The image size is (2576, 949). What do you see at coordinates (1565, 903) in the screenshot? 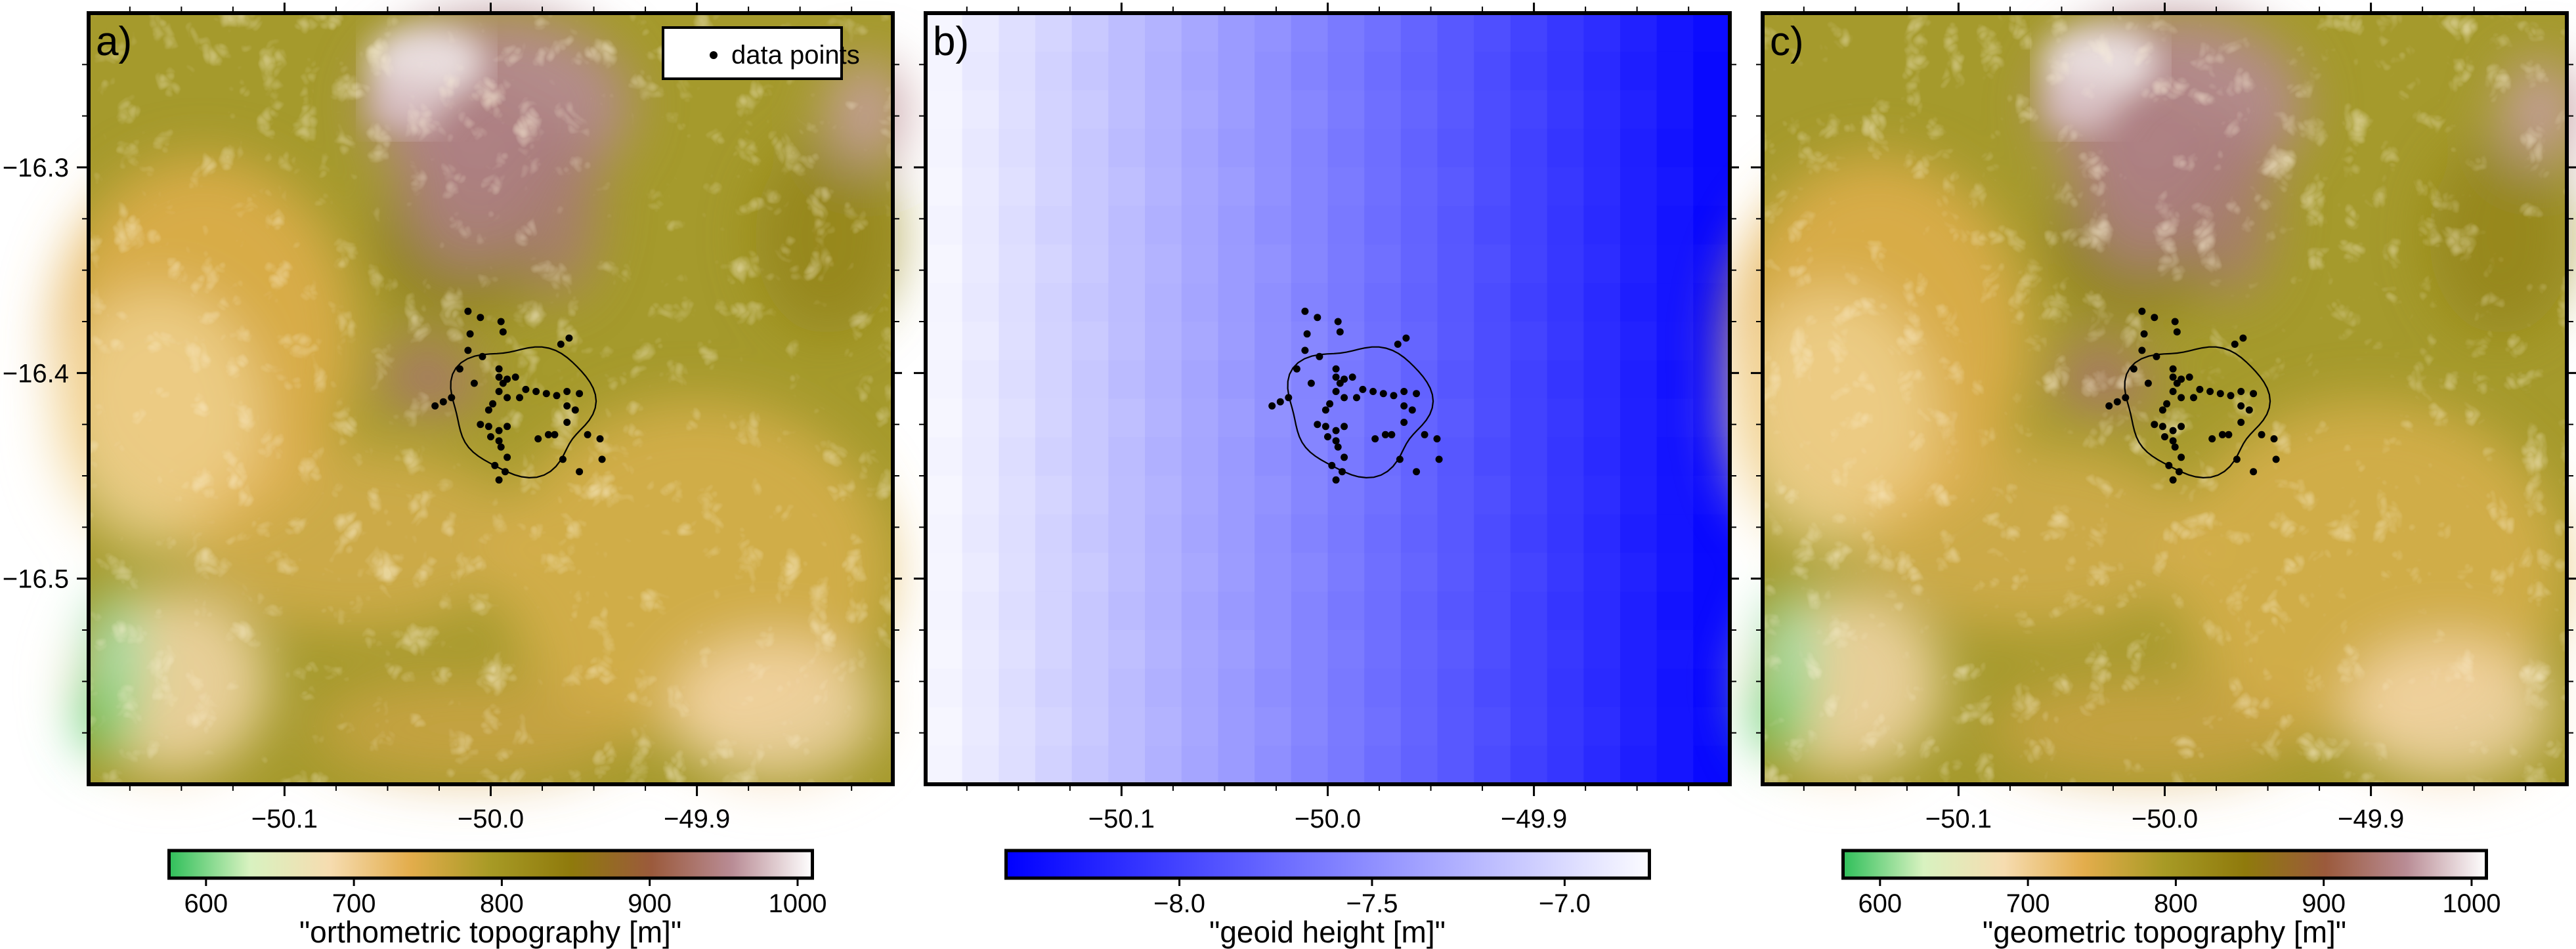
I see `colorbar-tick-label: −7.0` at bounding box center [1565, 903].